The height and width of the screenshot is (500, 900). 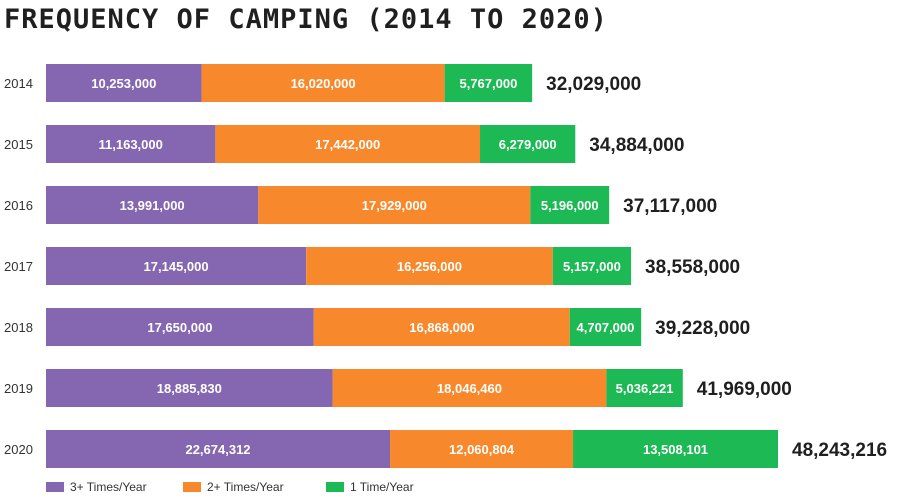 I want to click on year-label-2020: 2020, so click(x=18, y=449).